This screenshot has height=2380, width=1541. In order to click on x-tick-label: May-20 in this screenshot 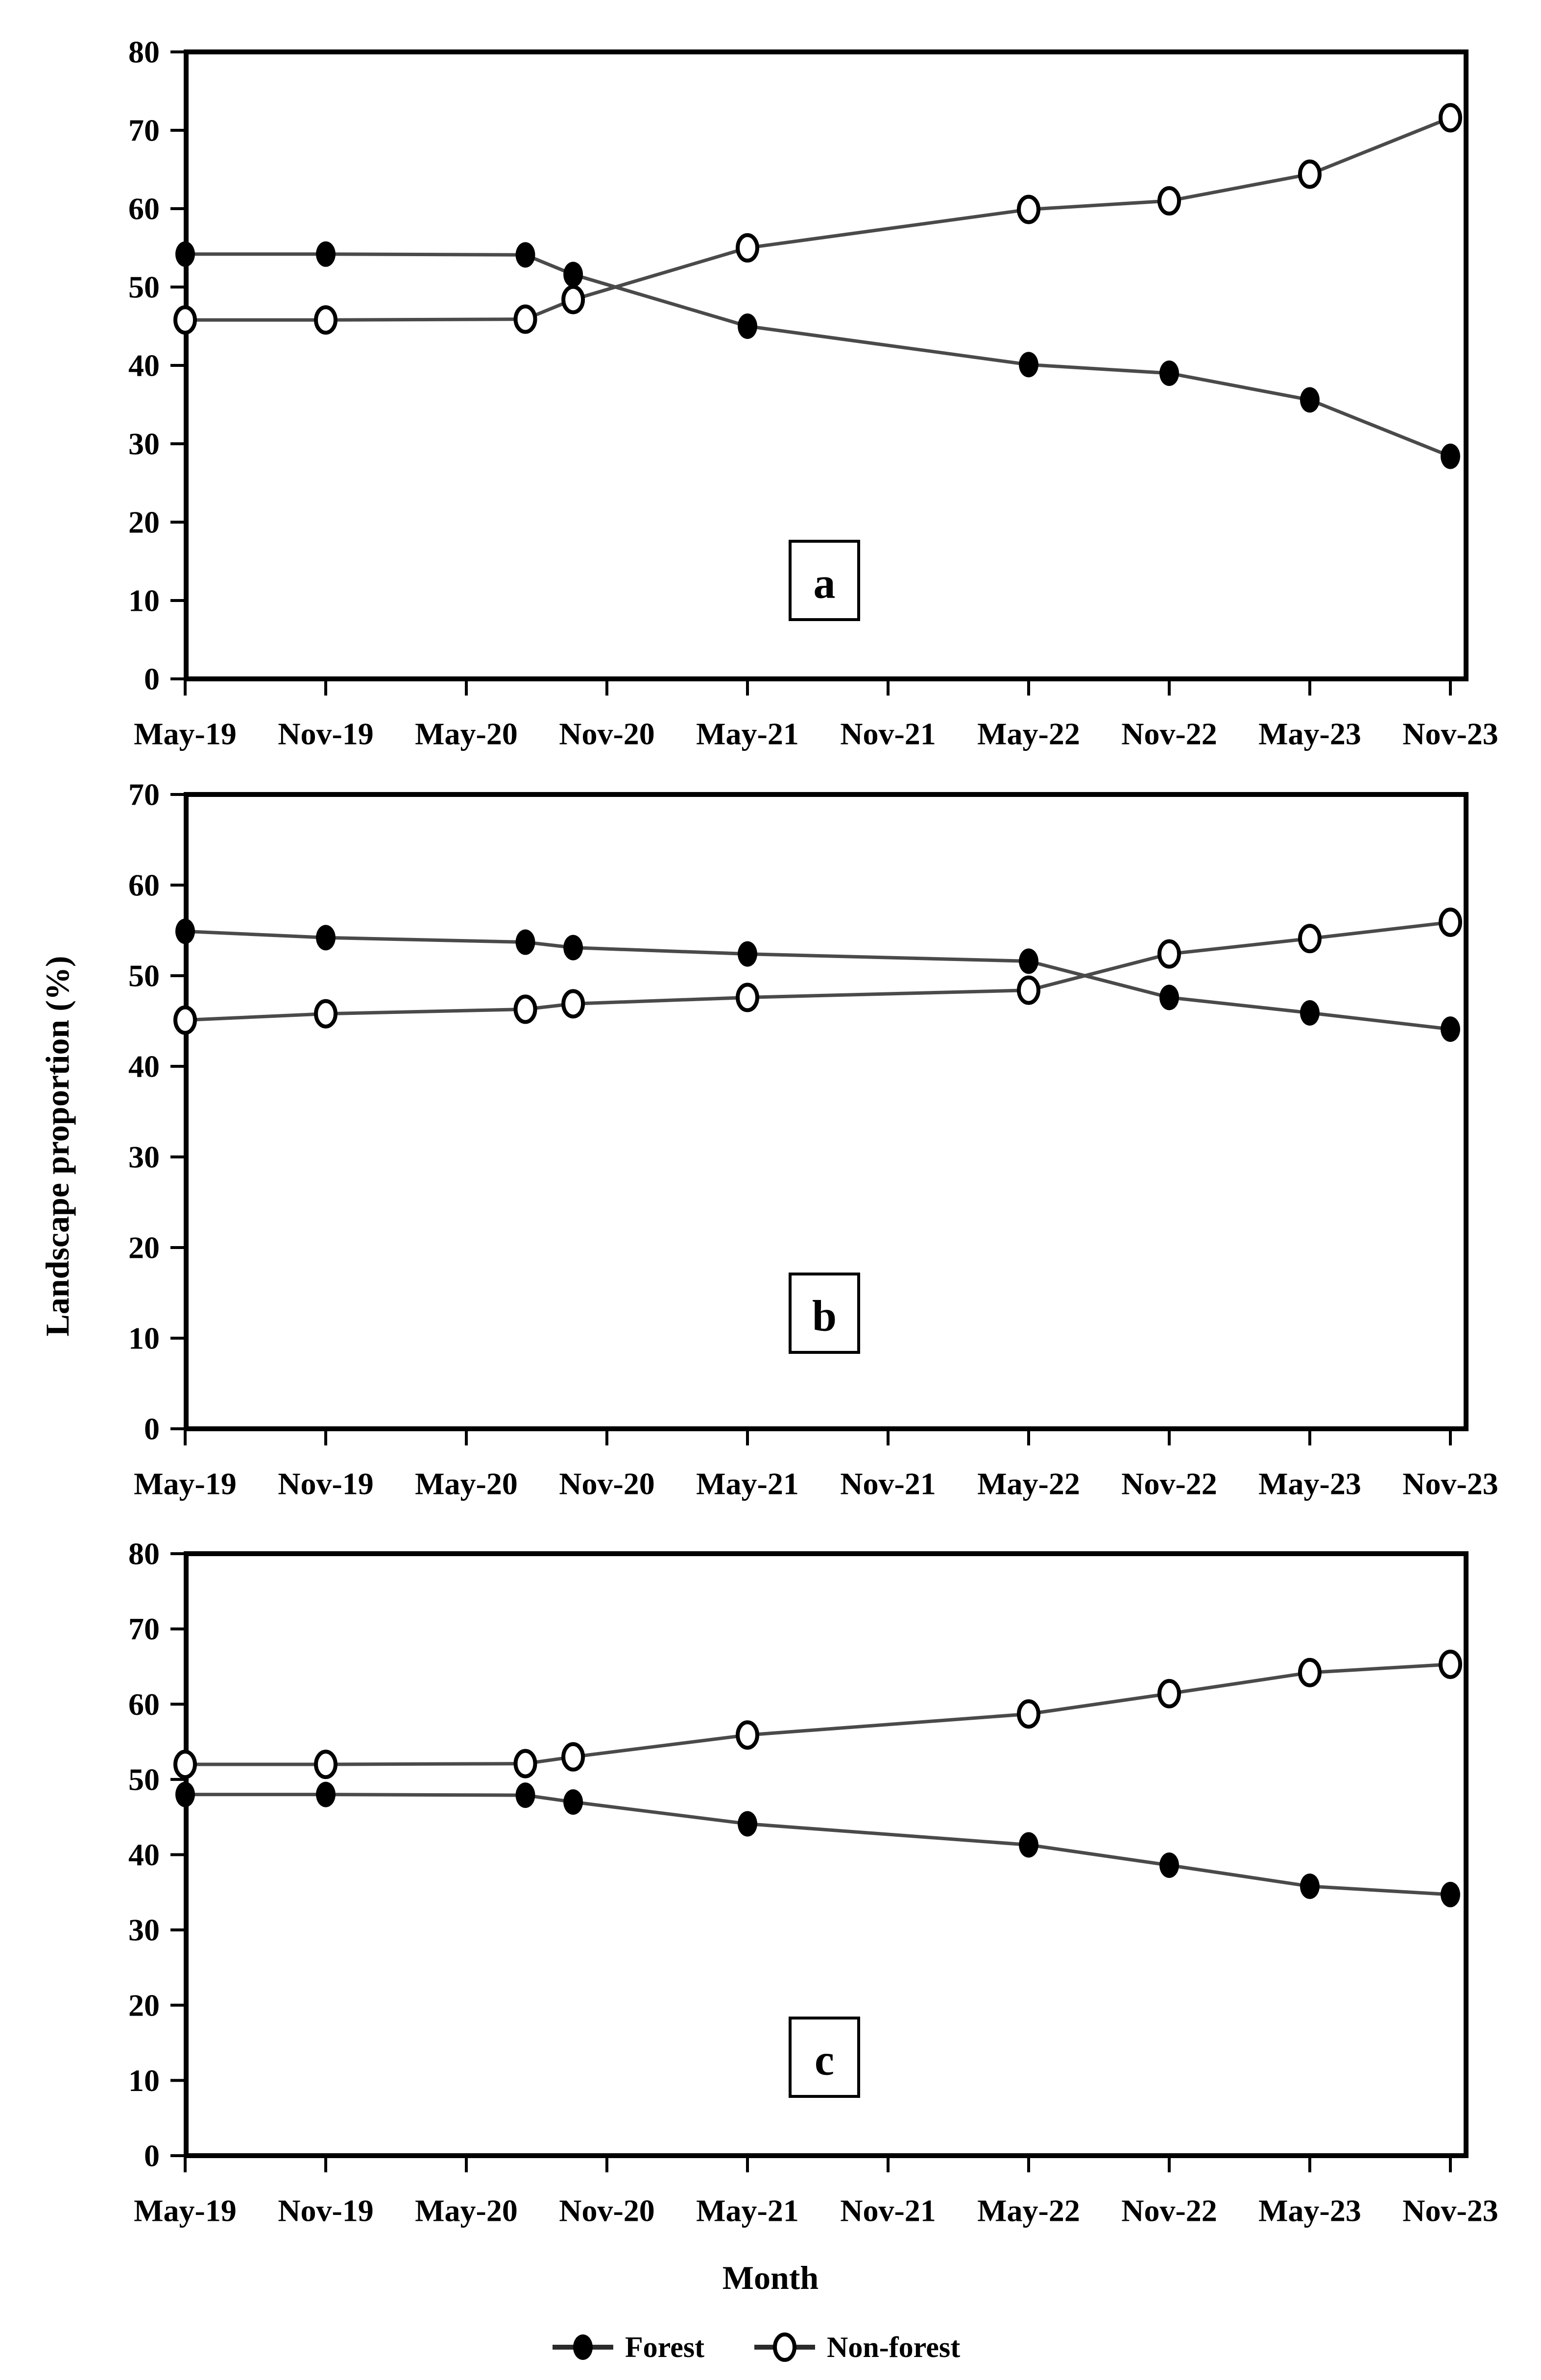, I will do `click(466, 2210)`.